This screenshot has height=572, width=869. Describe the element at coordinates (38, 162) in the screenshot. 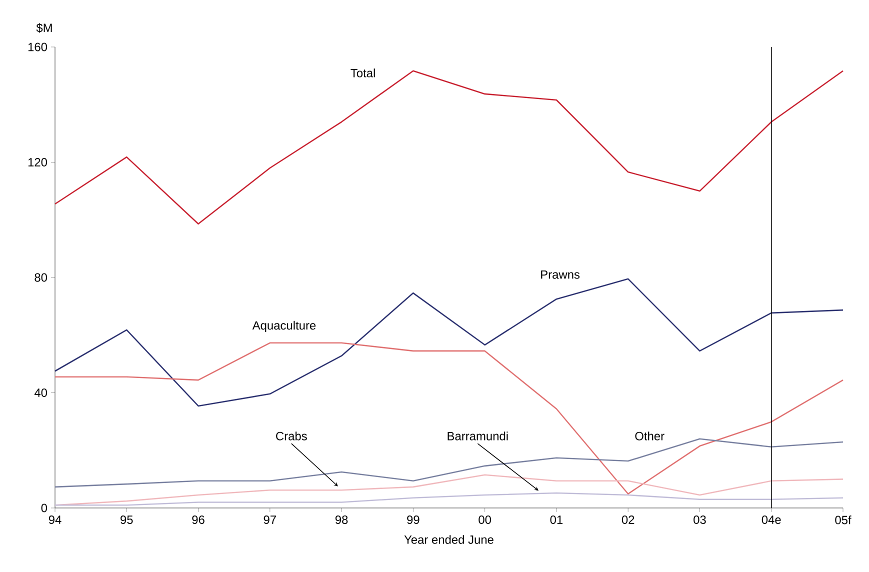

I see `y-tick-label: 120` at that location.